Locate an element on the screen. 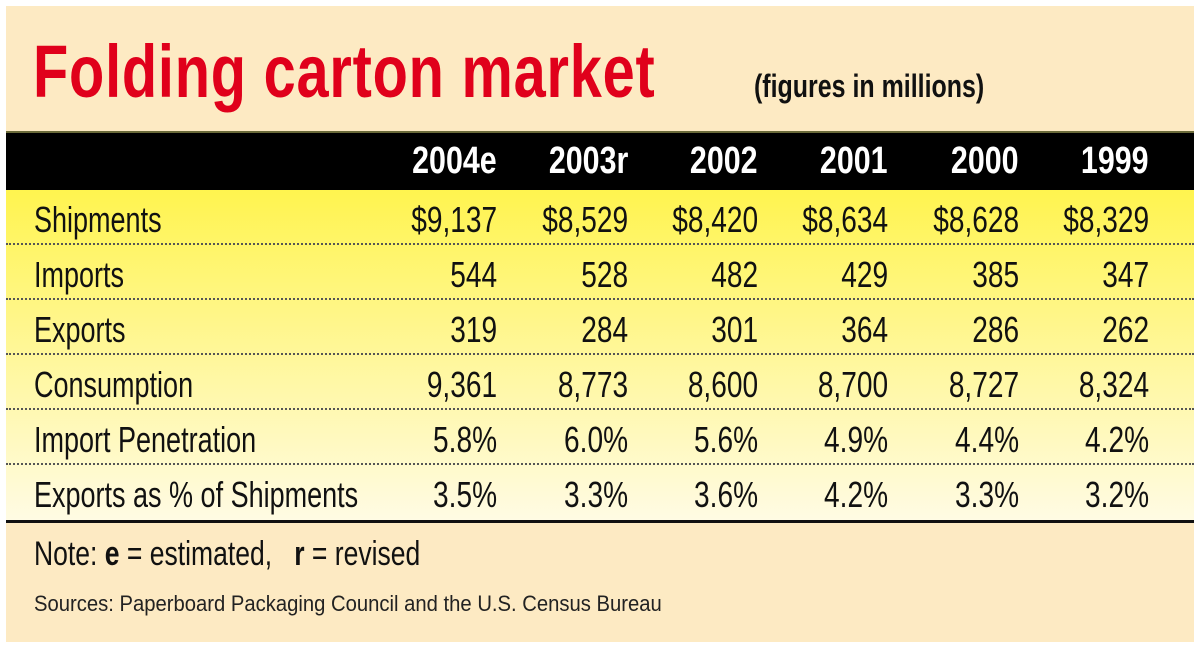 The image size is (1200, 648). table-cell: 6.0% is located at coordinates (595, 439).